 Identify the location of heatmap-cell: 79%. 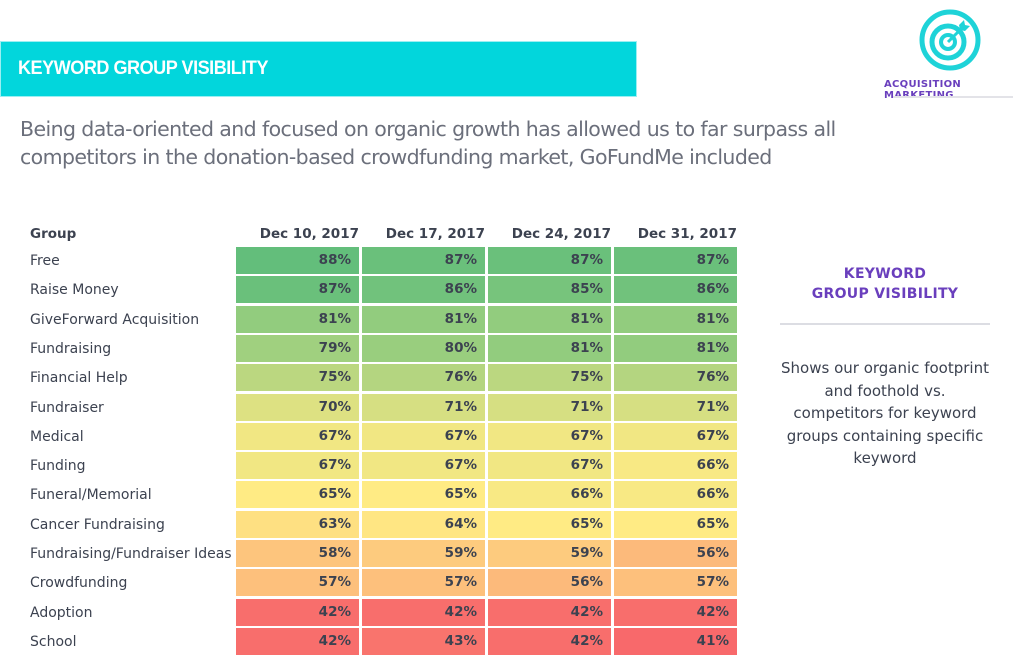
(297, 348).